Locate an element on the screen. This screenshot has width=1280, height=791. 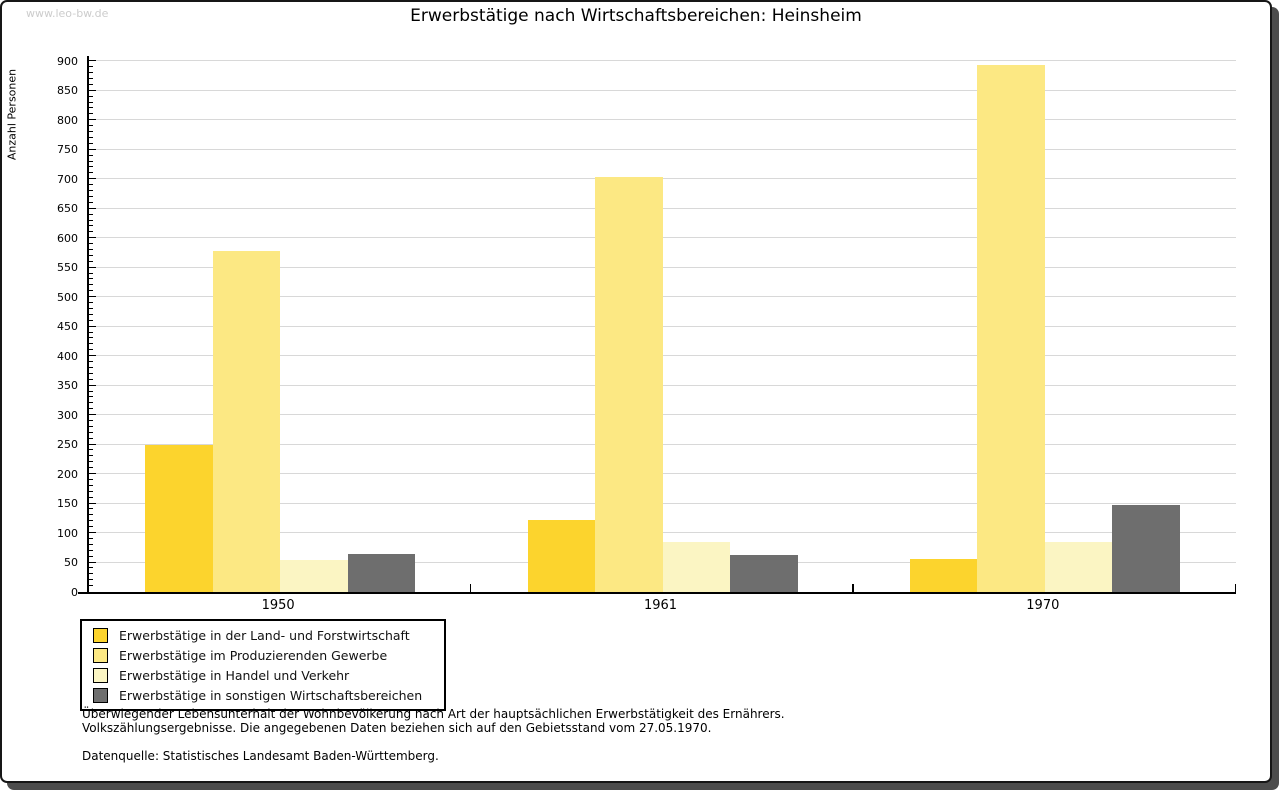
legend-item: Erwerbstätige im Produzierenden Gewerbe is located at coordinates (263, 655).